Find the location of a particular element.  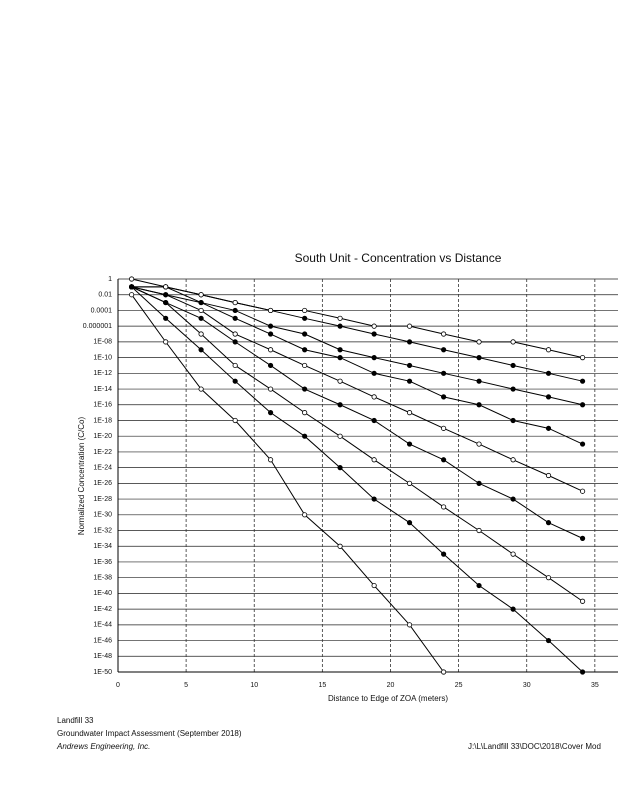

x-tick-label: 25 is located at coordinates (459, 685).